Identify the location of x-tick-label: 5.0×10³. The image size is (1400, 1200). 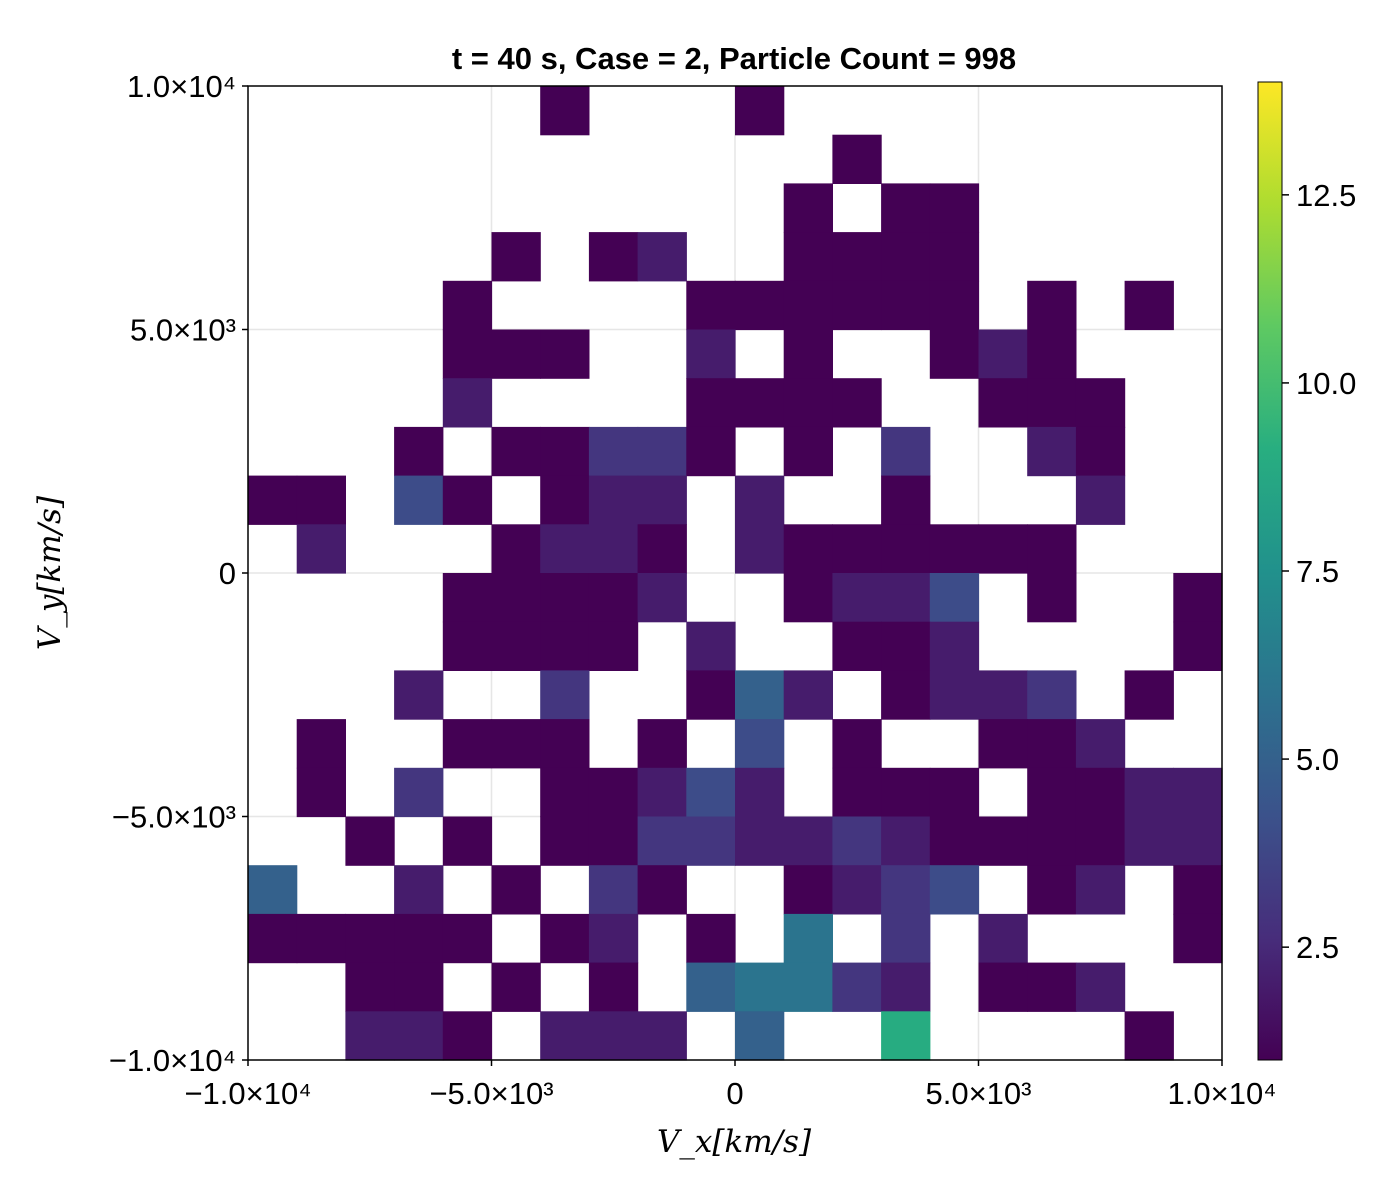
(978, 1093).